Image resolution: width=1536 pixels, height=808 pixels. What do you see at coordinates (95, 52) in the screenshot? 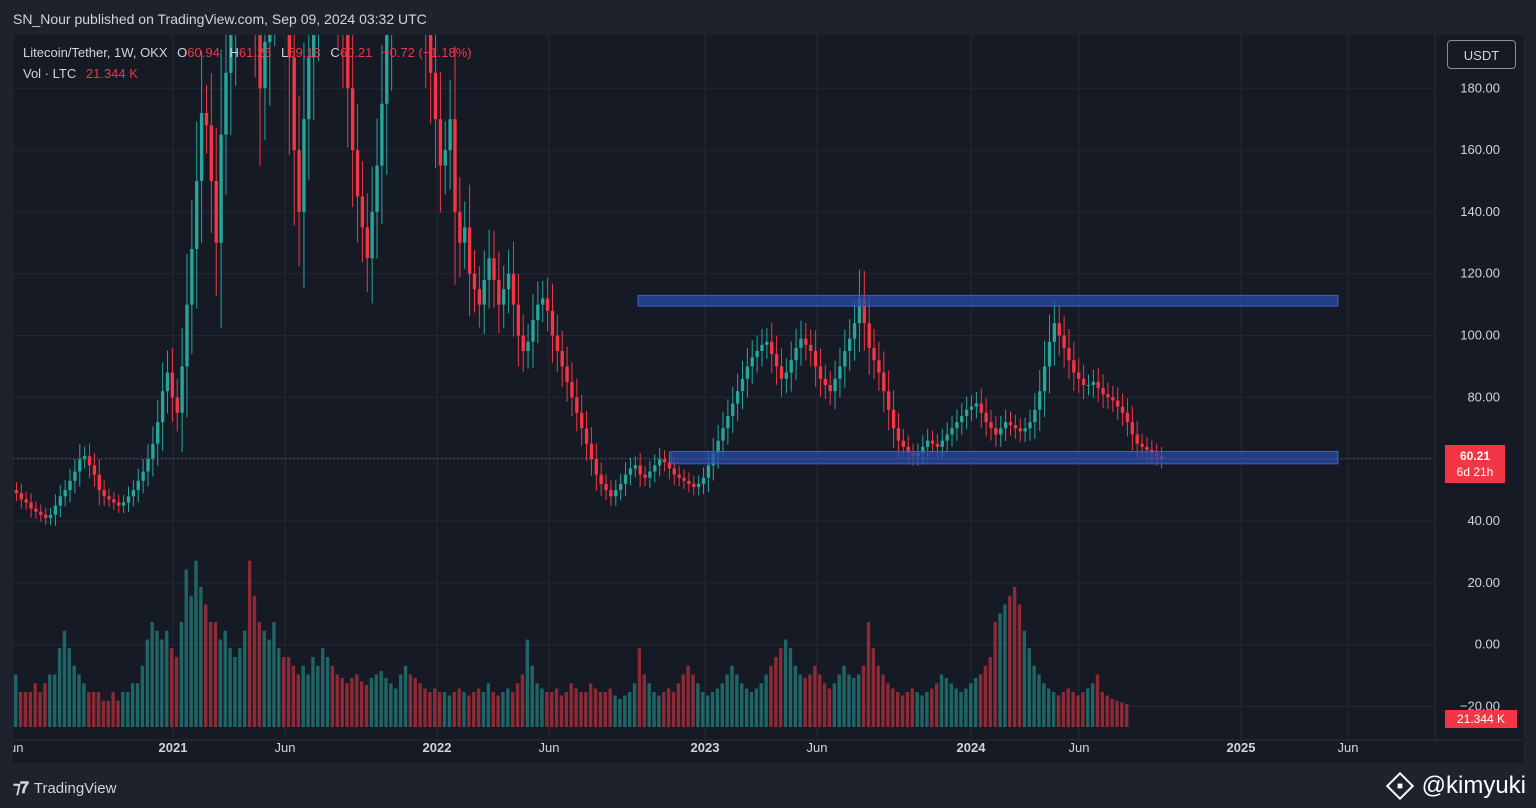
I see `symbol-label: Litecoin/Tether, 1W, OKX` at bounding box center [95, 52].